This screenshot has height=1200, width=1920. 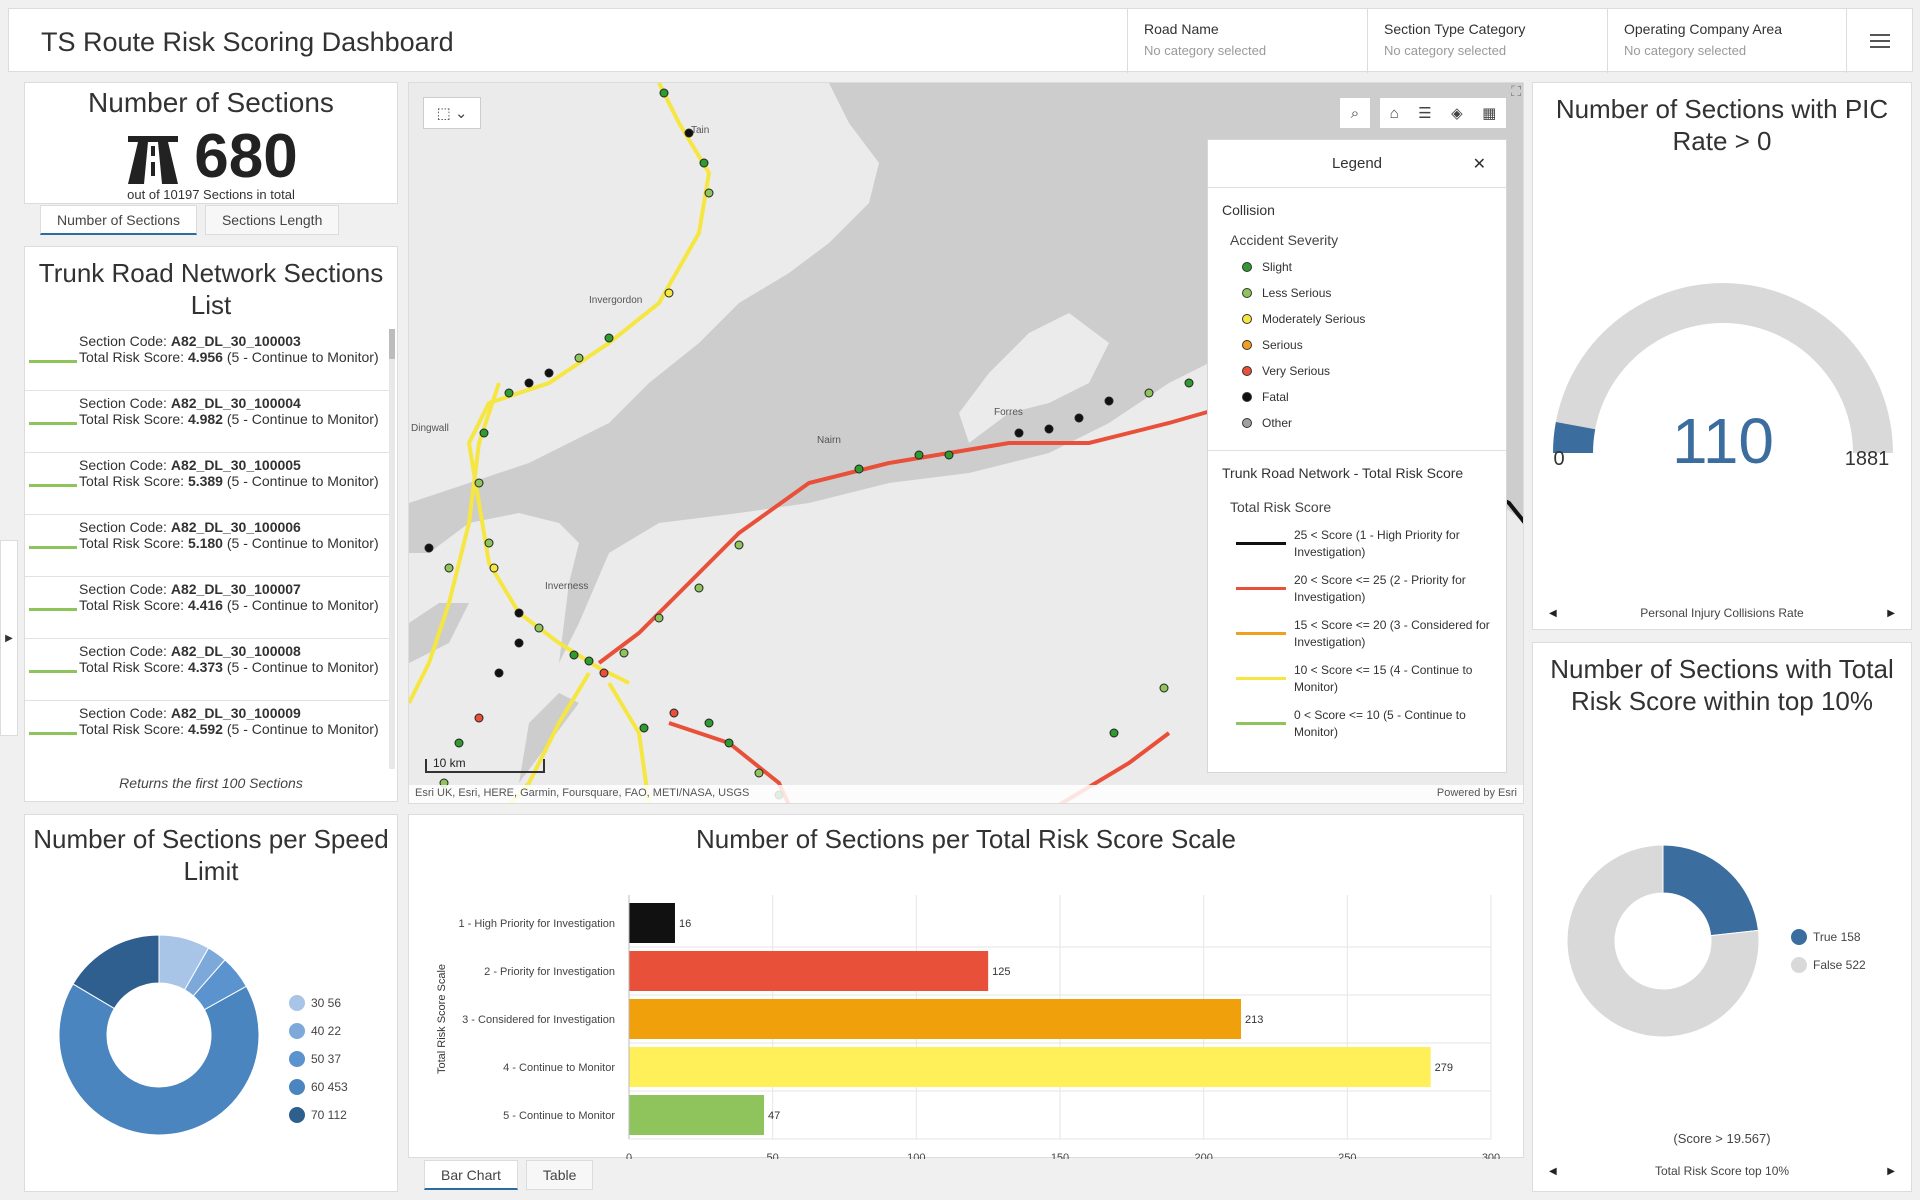 What do you see at coordinates (300, 481) in the screenshot?
I see `risk-class: (5 - Continue to Monitor)` at bounding box center [300, 481].